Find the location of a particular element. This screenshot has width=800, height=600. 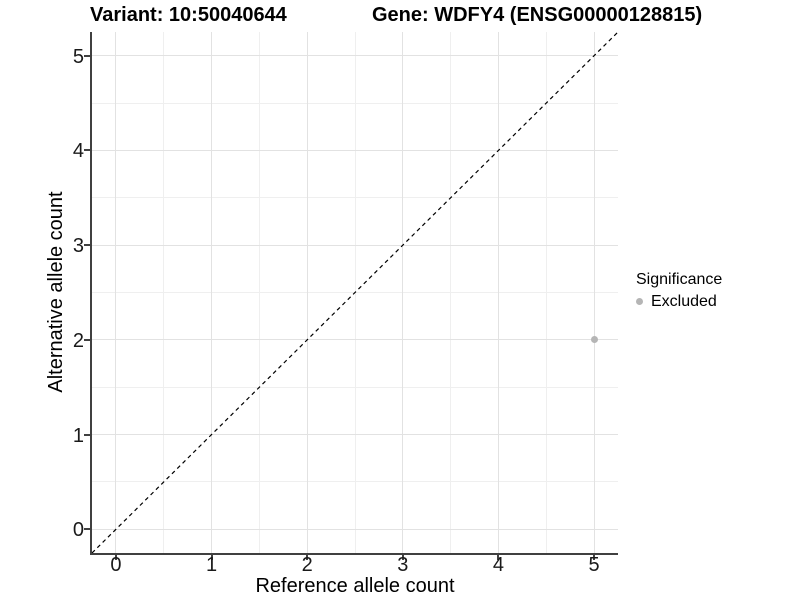

x-tick-label: 4 is located at coordinates (498, 565).